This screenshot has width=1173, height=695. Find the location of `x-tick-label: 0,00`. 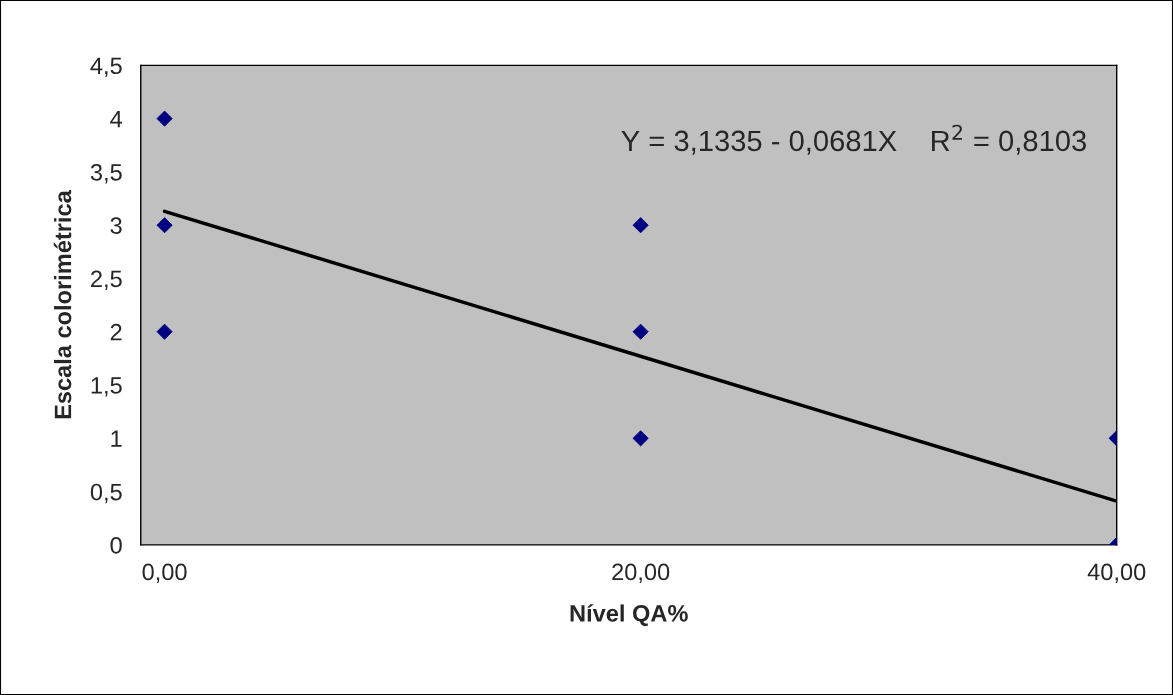

x-tick-label: 0,00 is located at coordinates (164, 573).